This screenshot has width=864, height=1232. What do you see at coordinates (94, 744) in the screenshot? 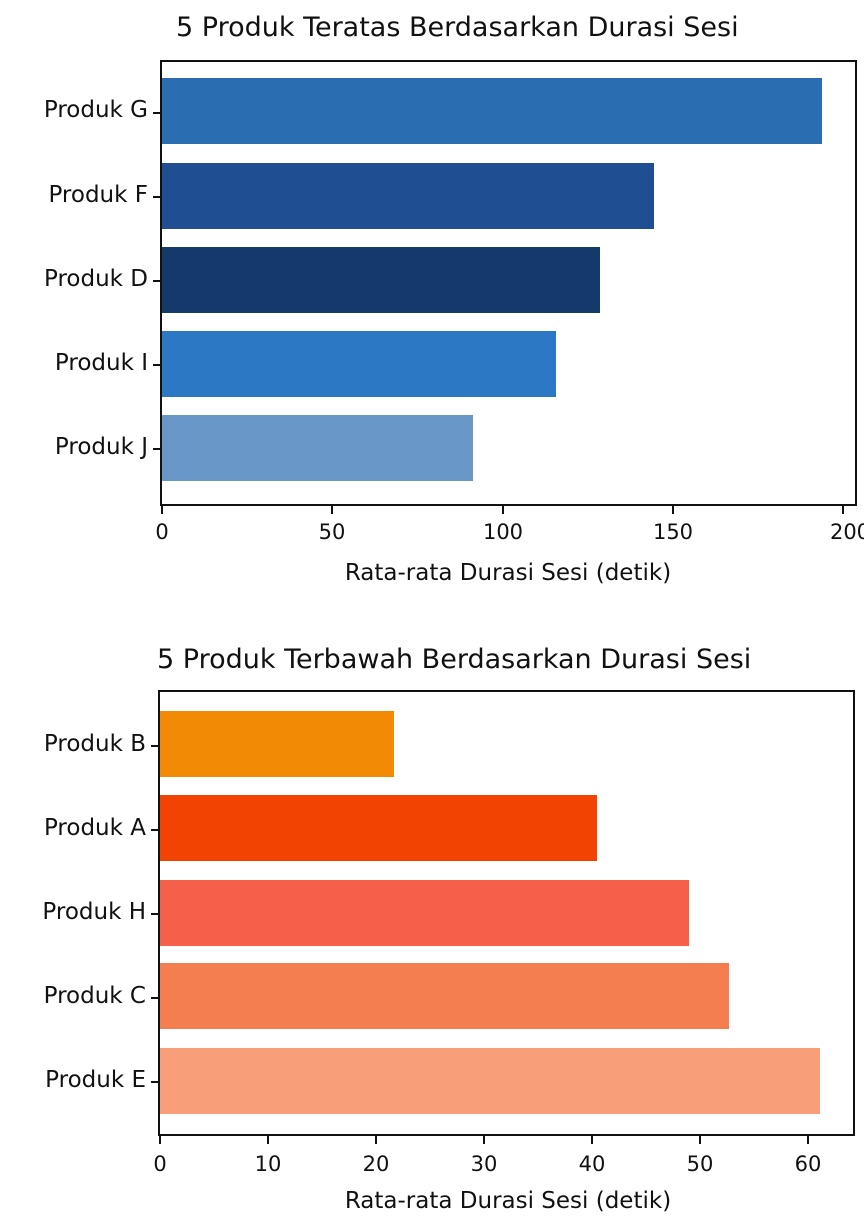
I see `y-tick-label: Produk B` at bounding box center [94, 744].